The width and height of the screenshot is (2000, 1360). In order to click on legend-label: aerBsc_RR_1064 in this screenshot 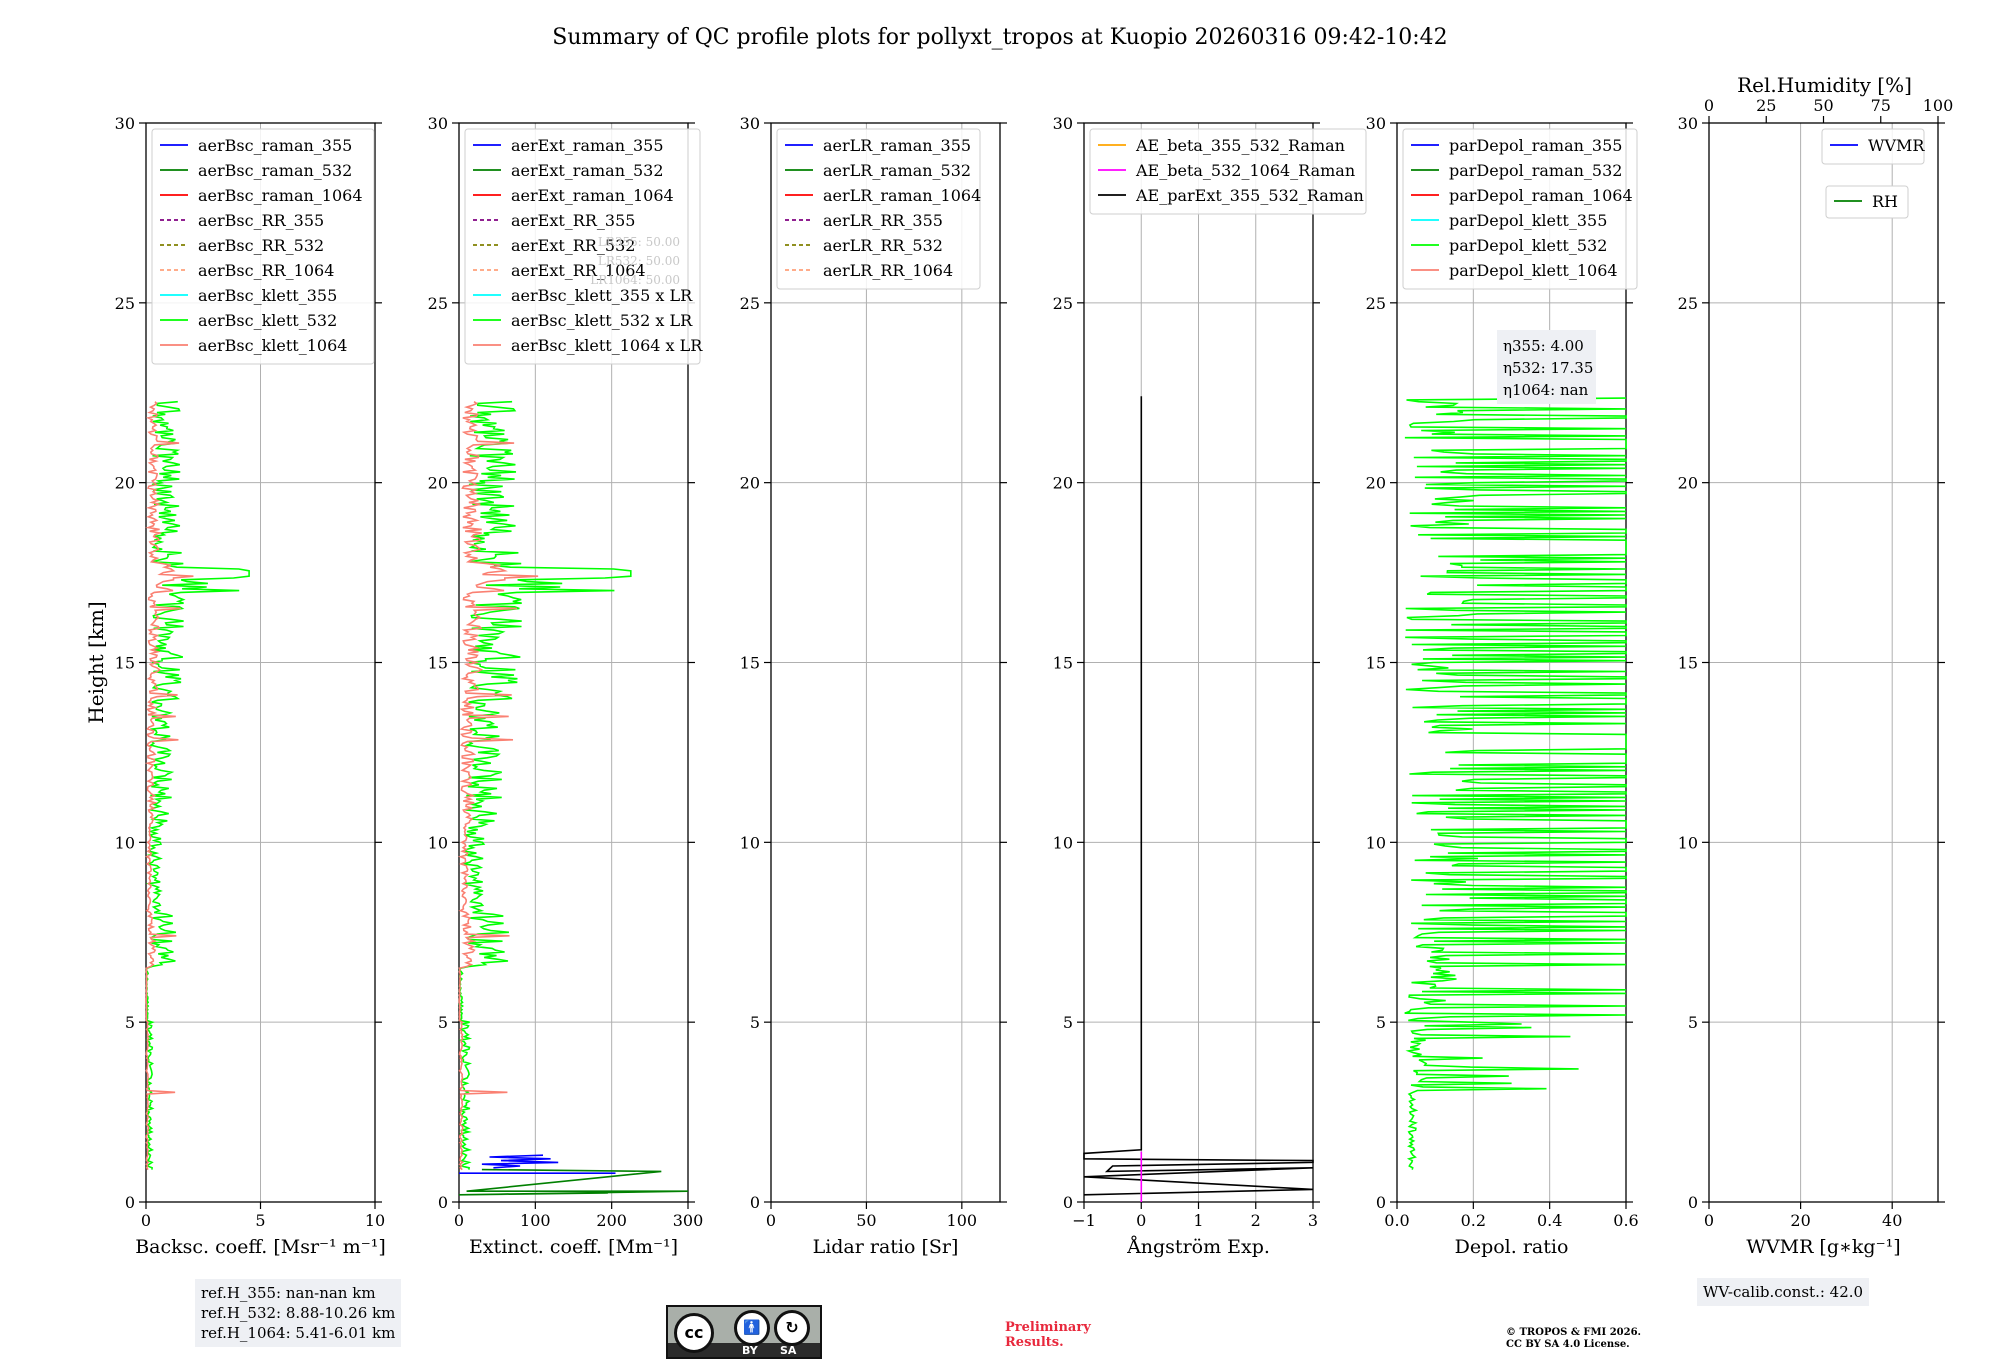, I will do `click(266, 270)`.